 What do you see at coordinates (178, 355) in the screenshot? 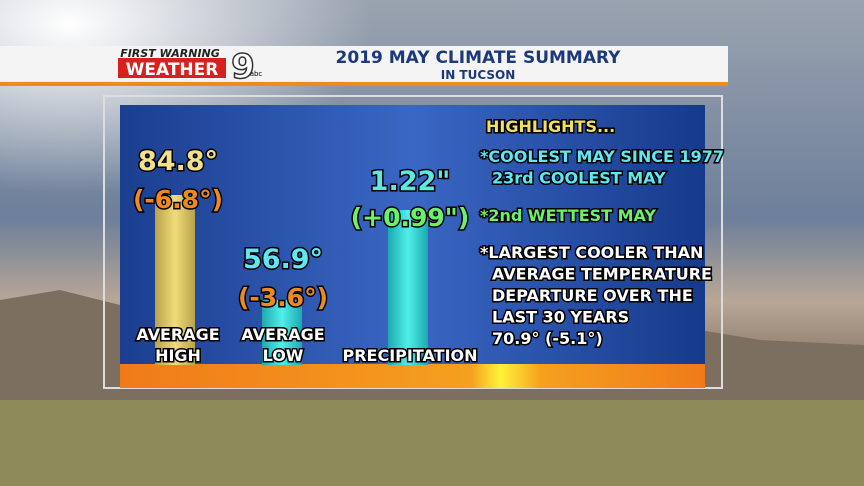
I see `category-label: HIGH` at bounding box center [178, 355].